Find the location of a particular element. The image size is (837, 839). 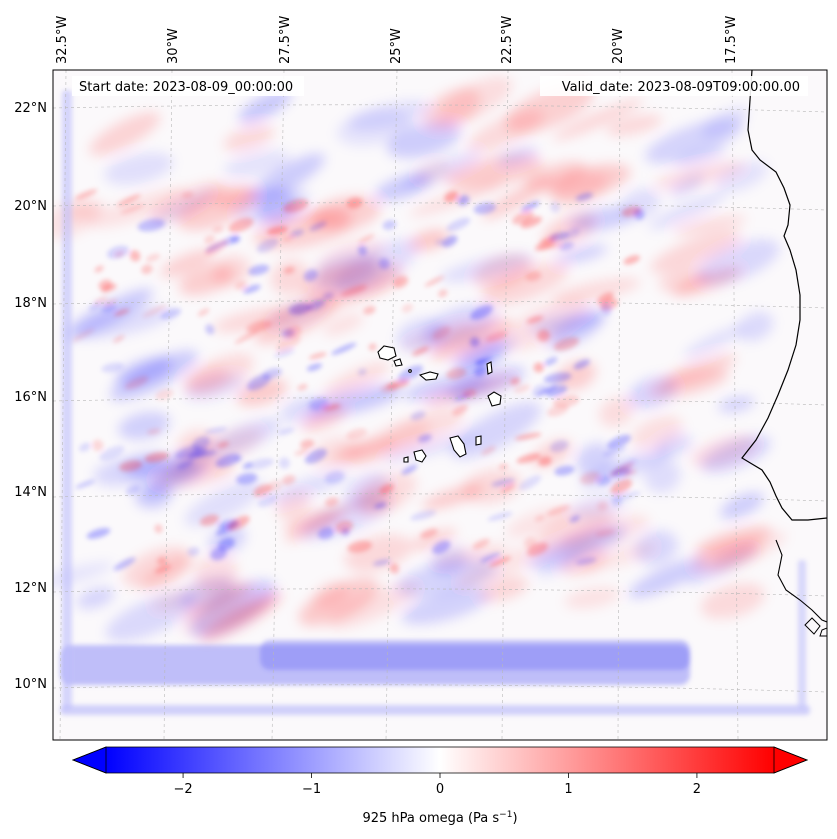

lat-label: 10°N is located at coordinates (30, 684).